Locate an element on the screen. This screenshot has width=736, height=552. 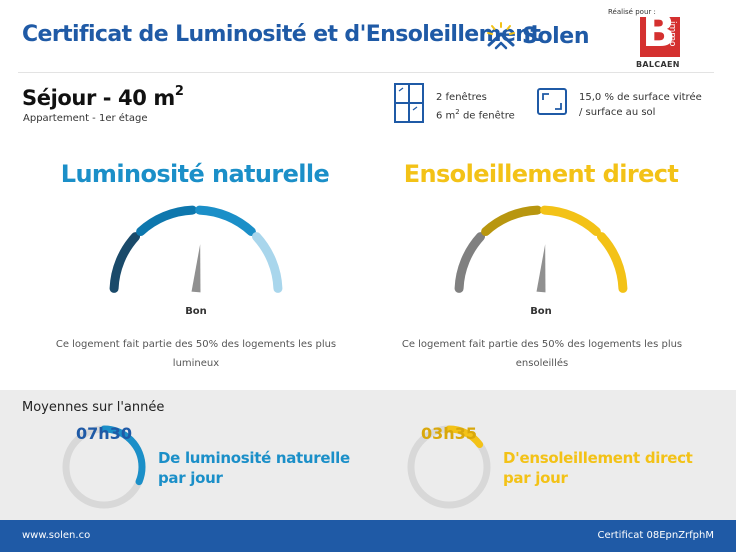
luminosity-title: Luminosité naturelle is located at coordinates (195, 174).